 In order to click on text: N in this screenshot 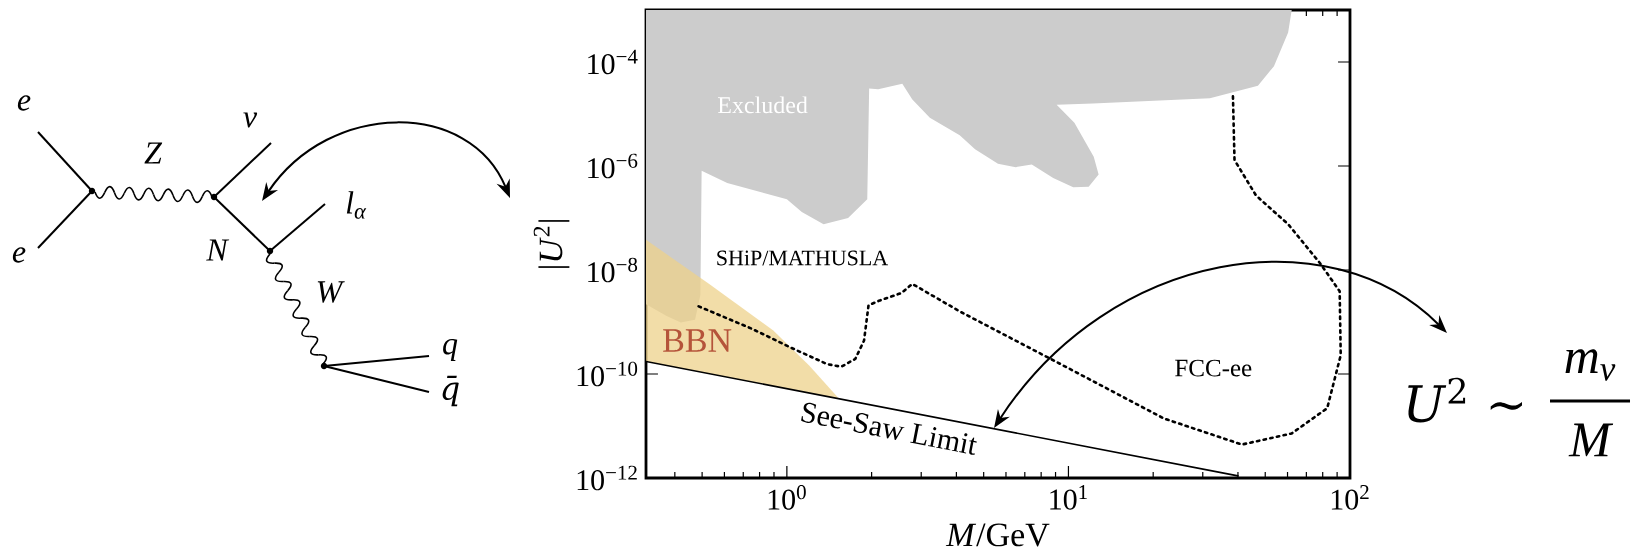, I will do `click(218, 250)`.